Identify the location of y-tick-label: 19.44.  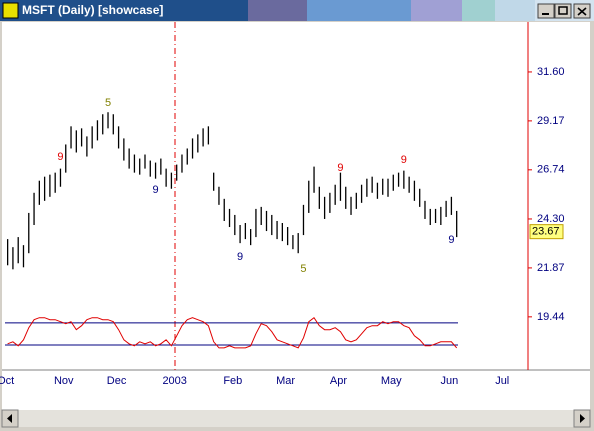
(551, 317).